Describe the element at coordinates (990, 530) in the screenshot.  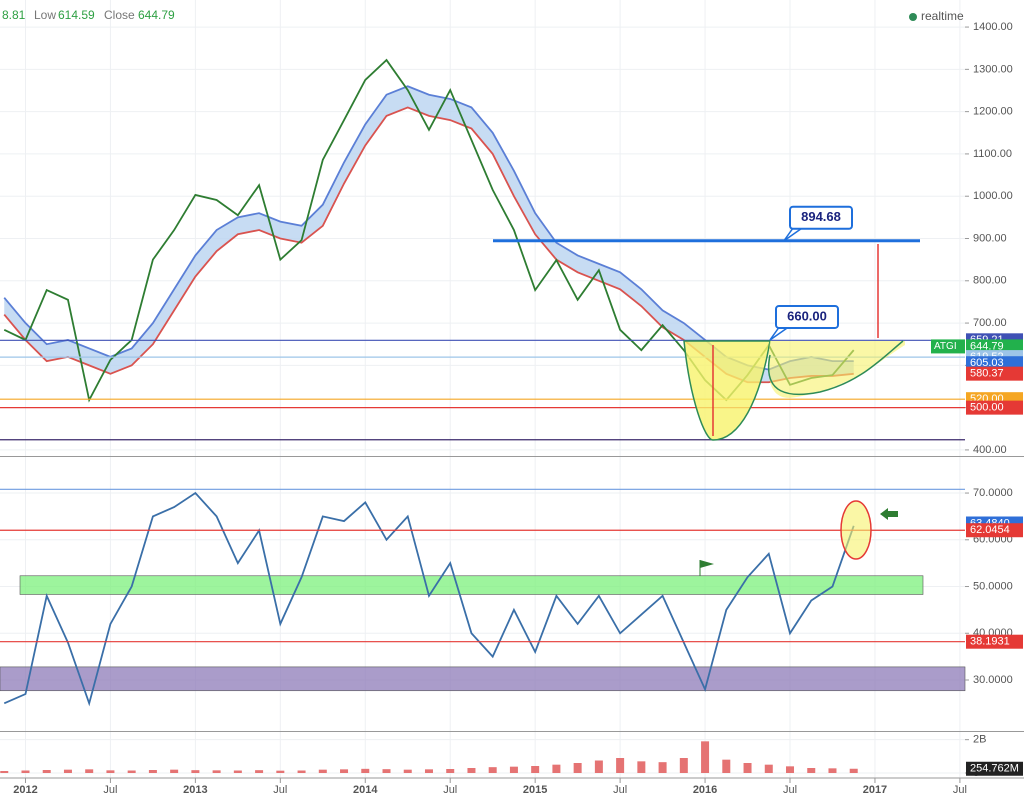
I see `price-box-label: 62.0454` at that location.